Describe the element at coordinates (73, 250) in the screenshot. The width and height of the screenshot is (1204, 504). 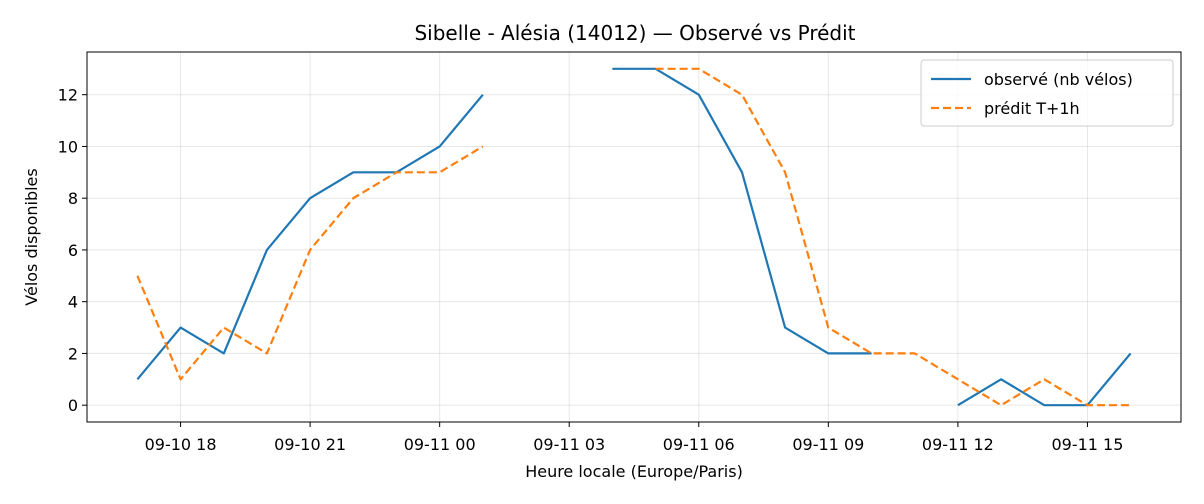
I see `y-tick-label: 6` at that location.